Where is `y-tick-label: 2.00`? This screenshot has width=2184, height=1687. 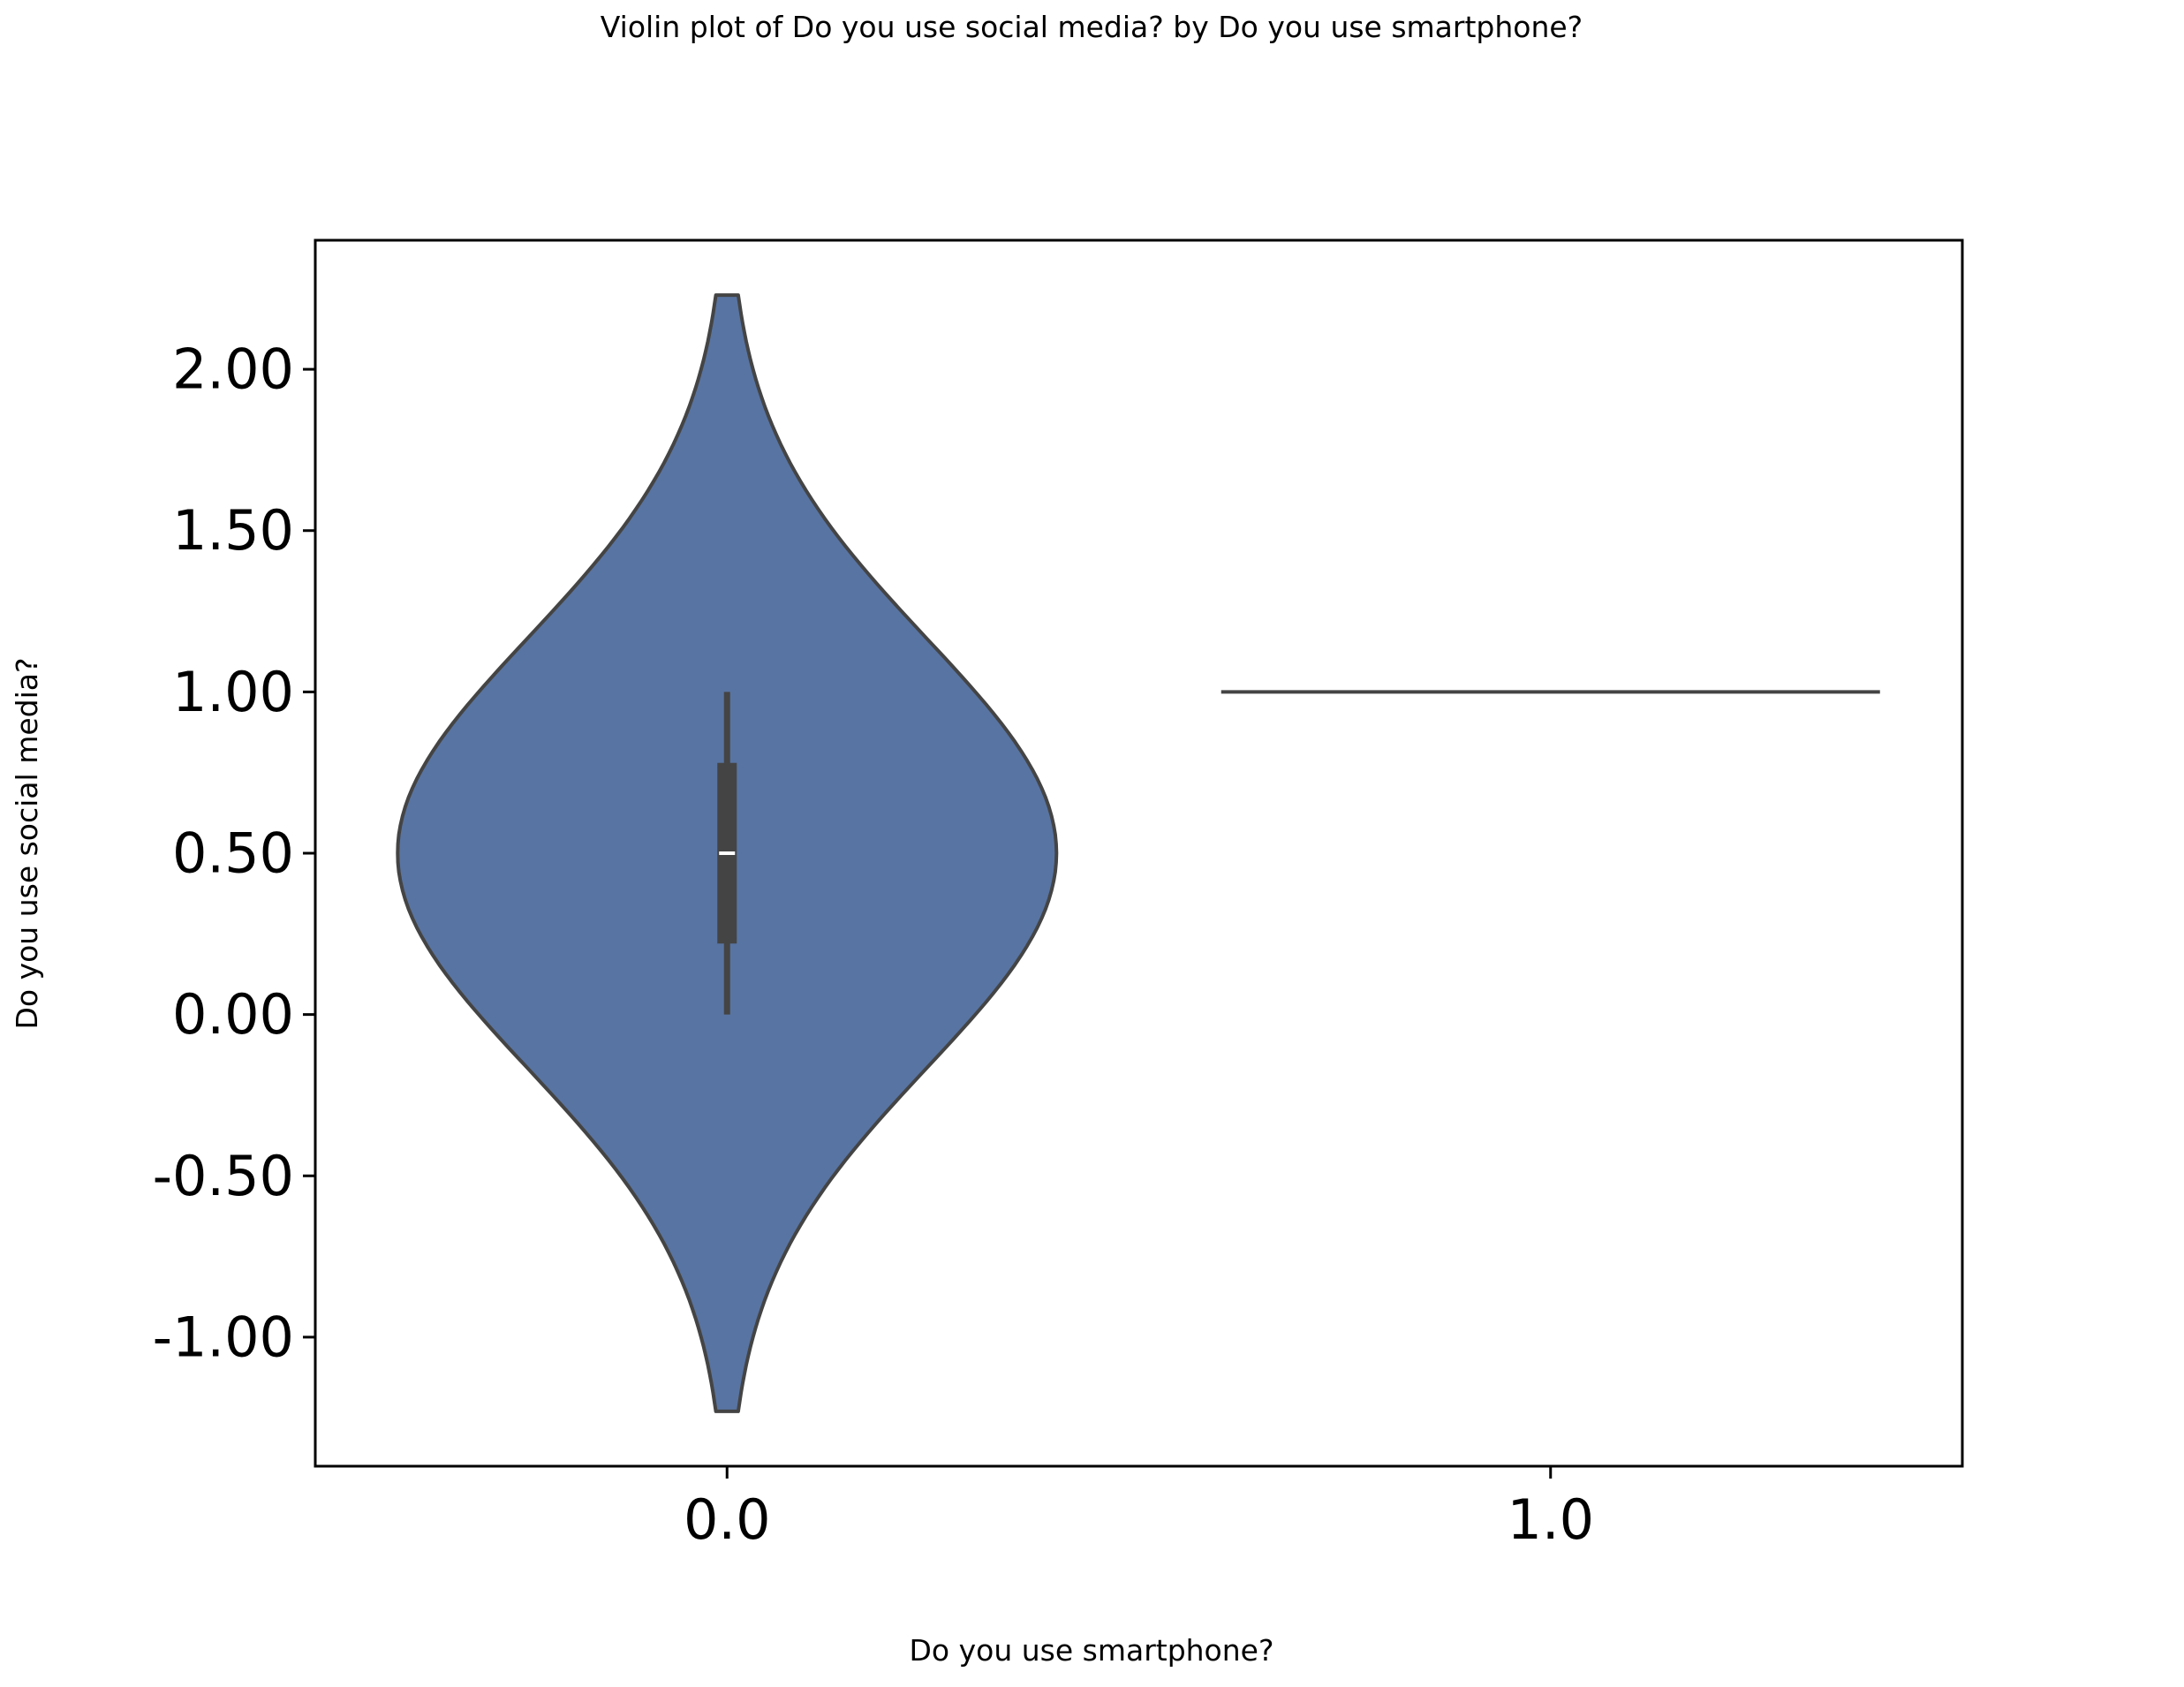
y-tick-label: 2.00 is located at coordinates (233, 369).